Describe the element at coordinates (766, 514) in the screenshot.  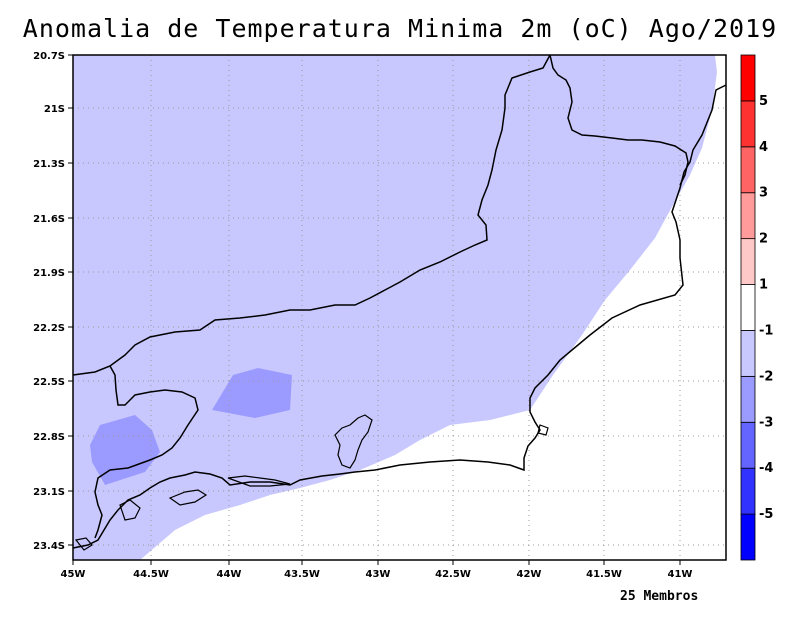
I see `colorbar-label: -5` at that location.